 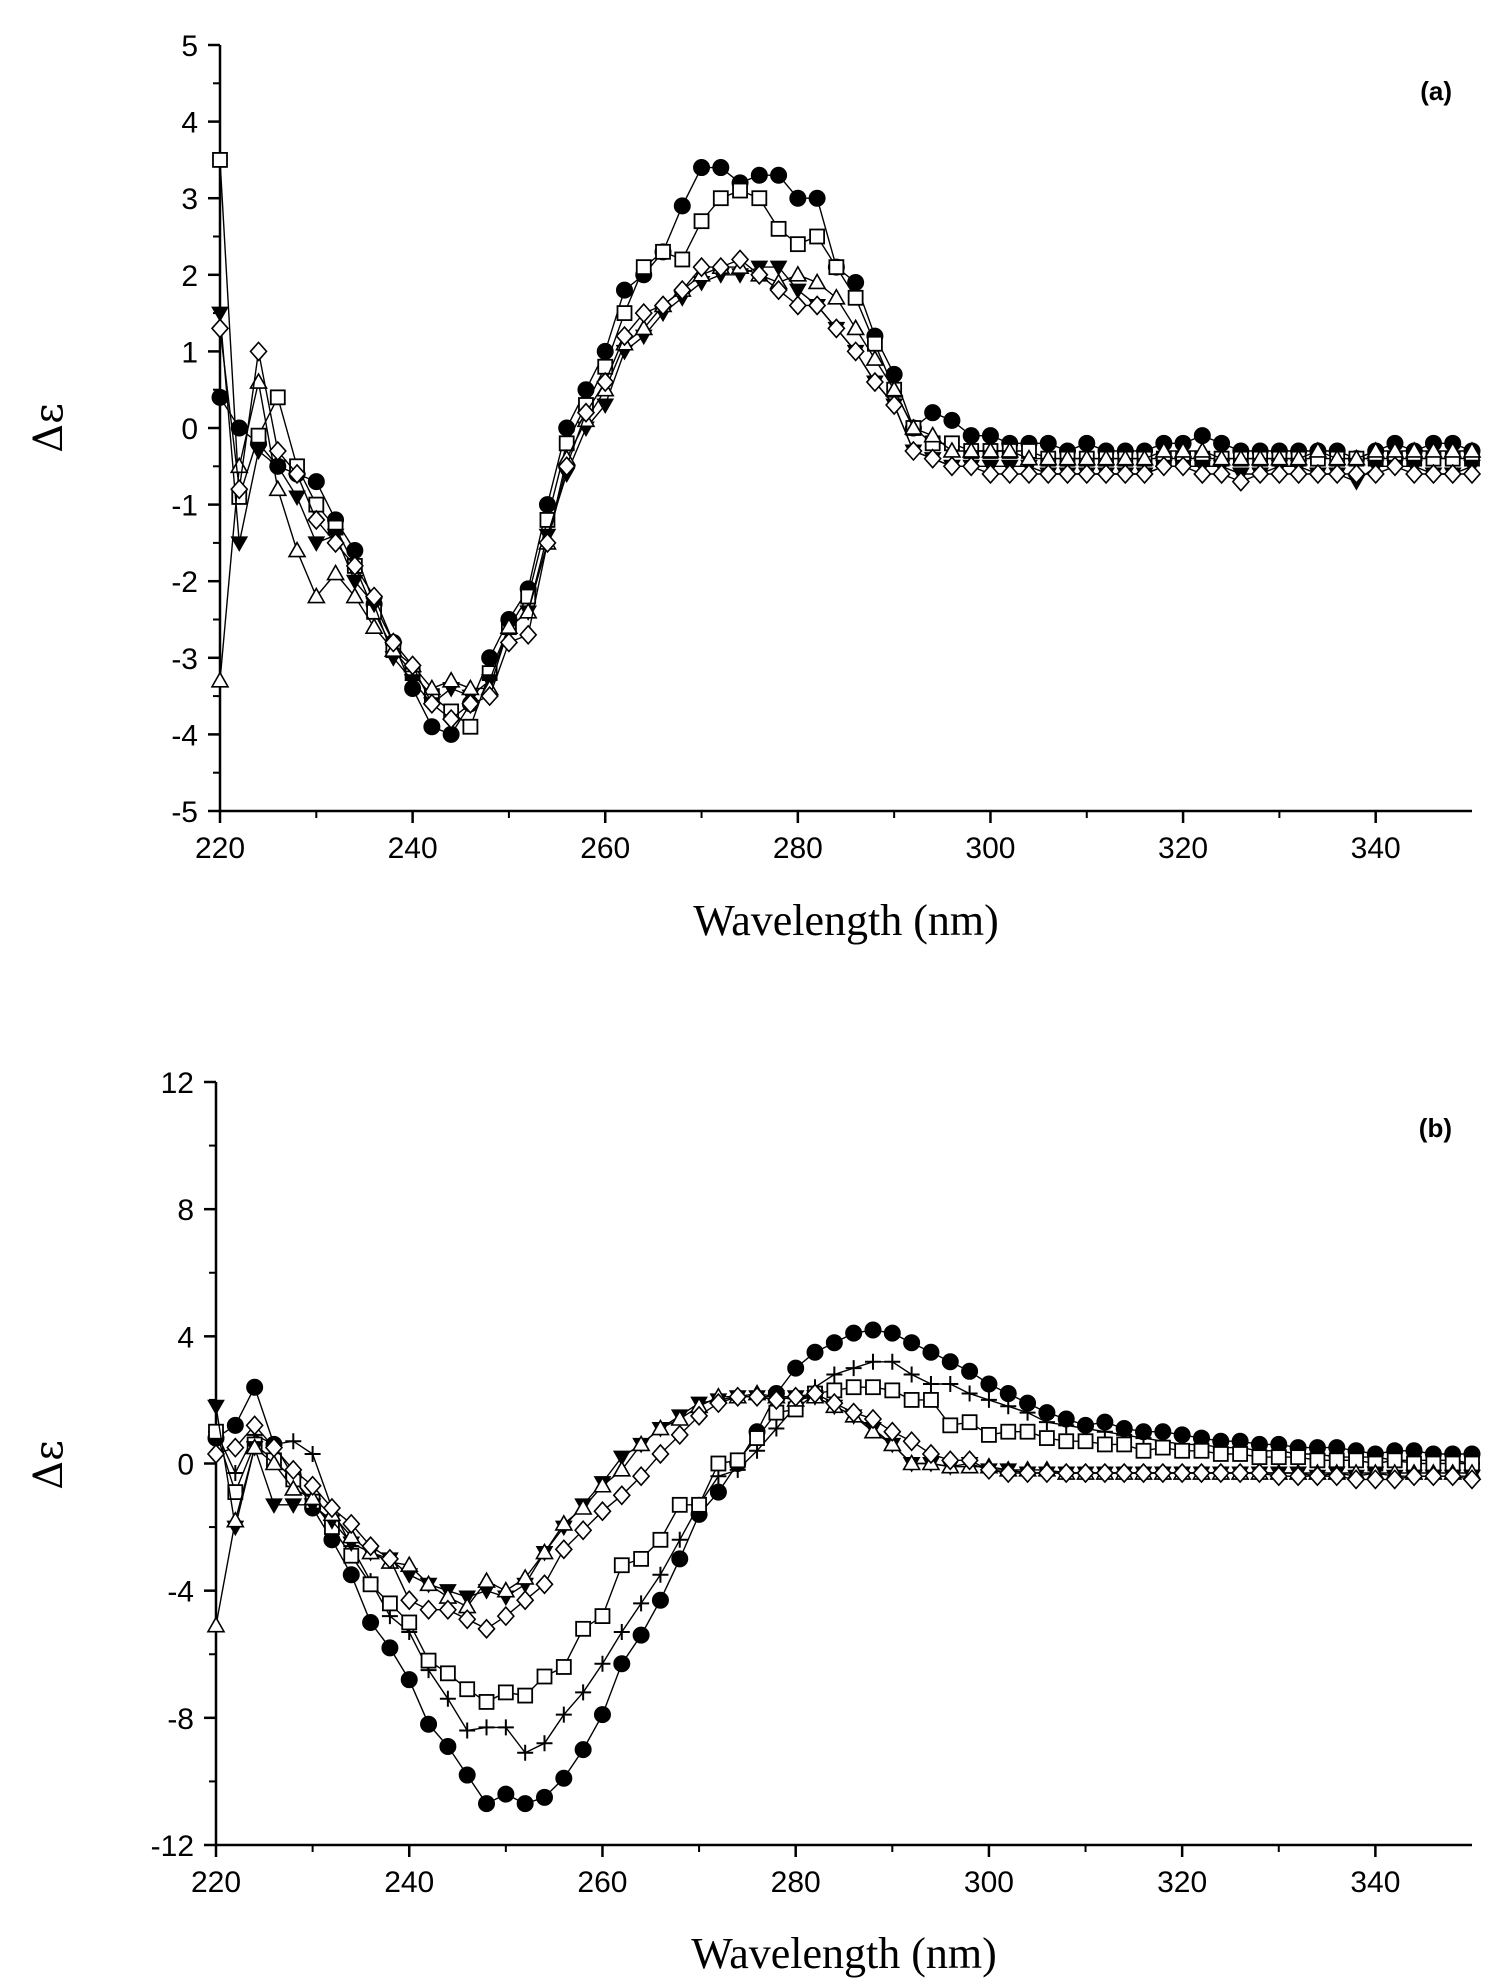 What do you see at coordinates (798, 848) in the screenshot?
I see `x-tick-label: 280` at bounding box center [798, 848].